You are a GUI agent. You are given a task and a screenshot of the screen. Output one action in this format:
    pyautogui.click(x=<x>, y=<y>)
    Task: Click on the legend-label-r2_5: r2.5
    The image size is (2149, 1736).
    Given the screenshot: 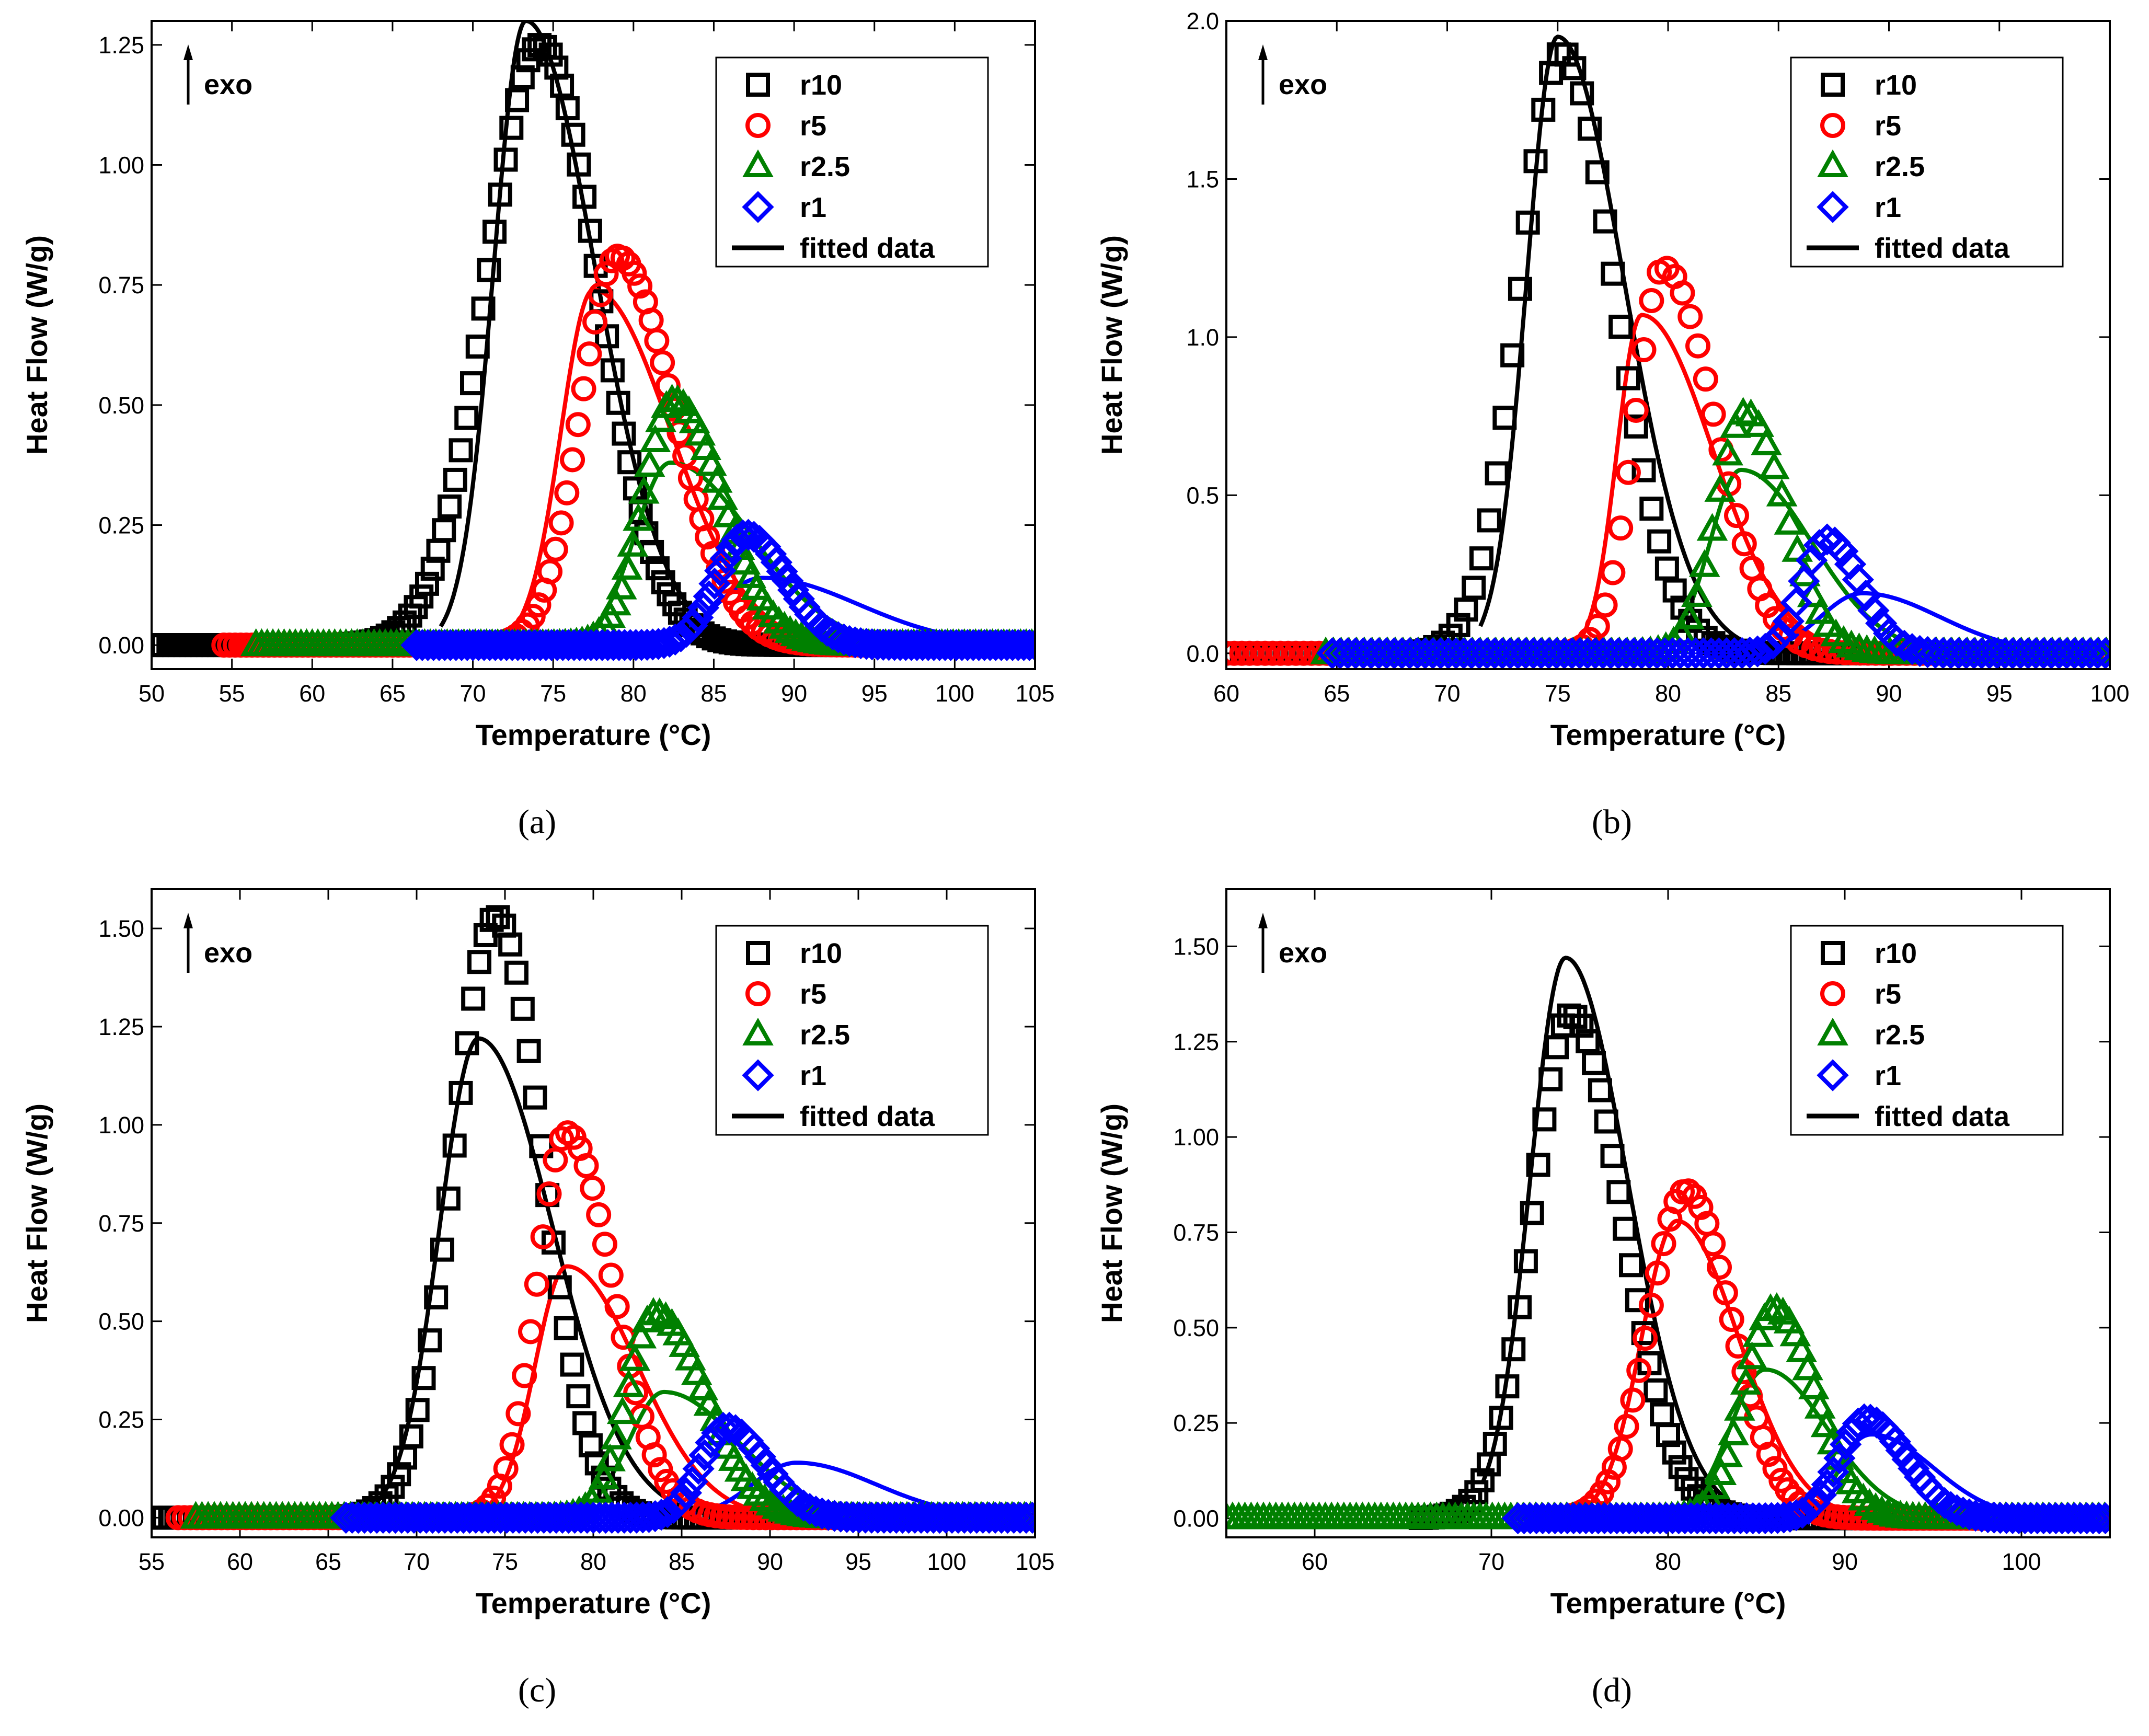 What is the action you would take?
    pyautogui.click(x=1900, y=1035)
    